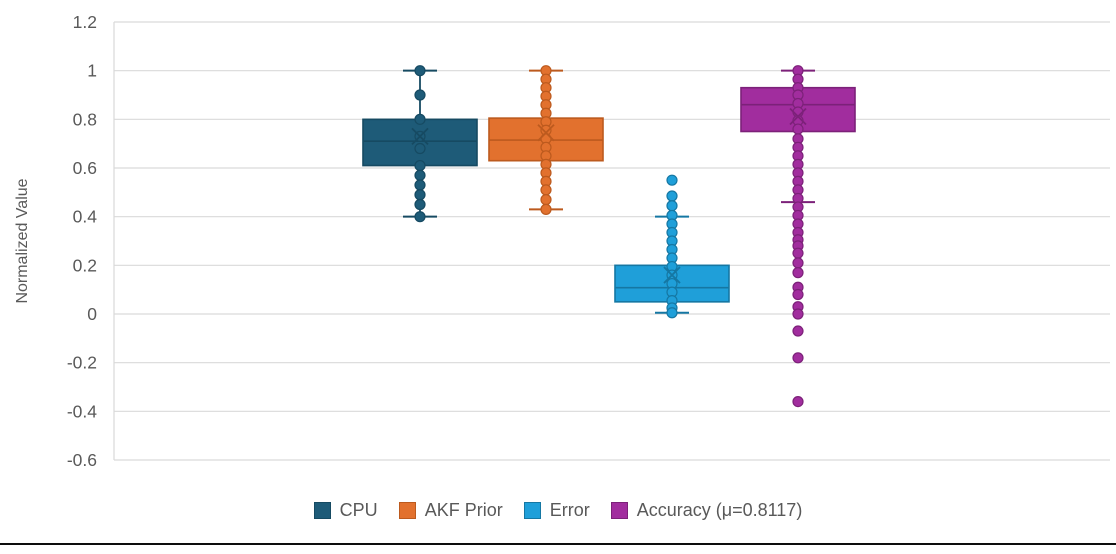 This screenshot has width=1116, height=554. What do you see at coordinates (463, 510) in the screenshot?
I see `legend-label: AKF Prior` at bounding box center [463, 510].